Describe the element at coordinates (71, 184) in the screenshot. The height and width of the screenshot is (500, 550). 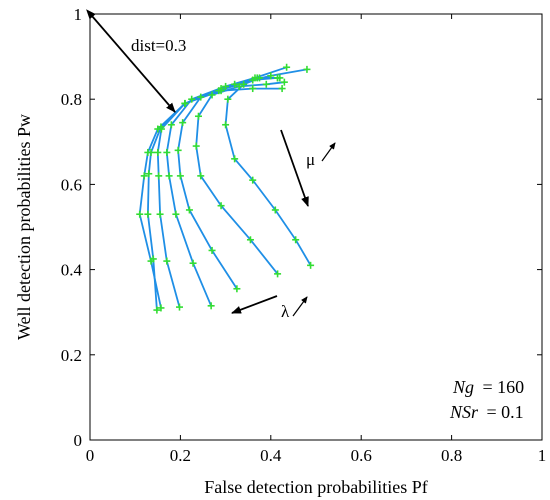
I see `y-tick-label: 0.6` at that location.